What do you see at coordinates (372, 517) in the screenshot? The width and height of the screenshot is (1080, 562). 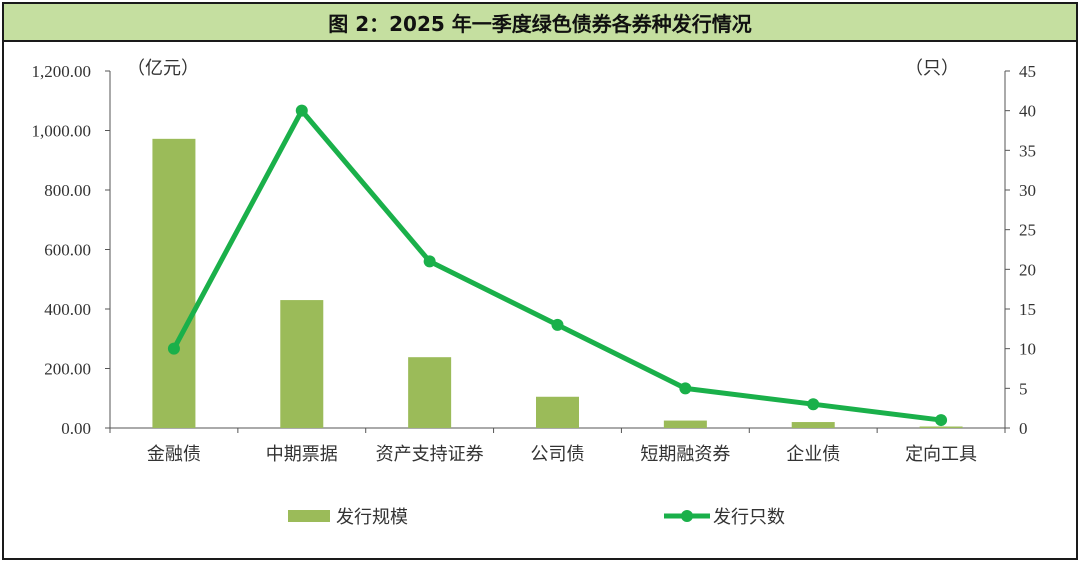 I see `legend-bar-label: 发行规模` at bounding box center [372, 517].